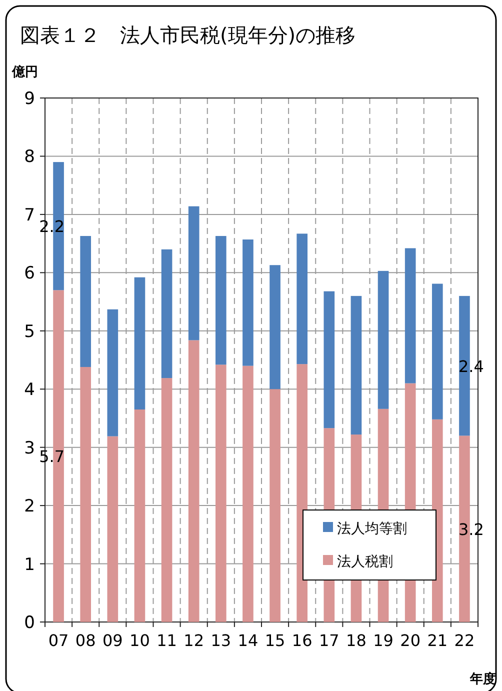 The height and width of the screenshot is (691, 502). What do you see at coordinates (275, 640) in the screenshot?
I see `x-tick-label: 15` at bounding box center [275, 640].